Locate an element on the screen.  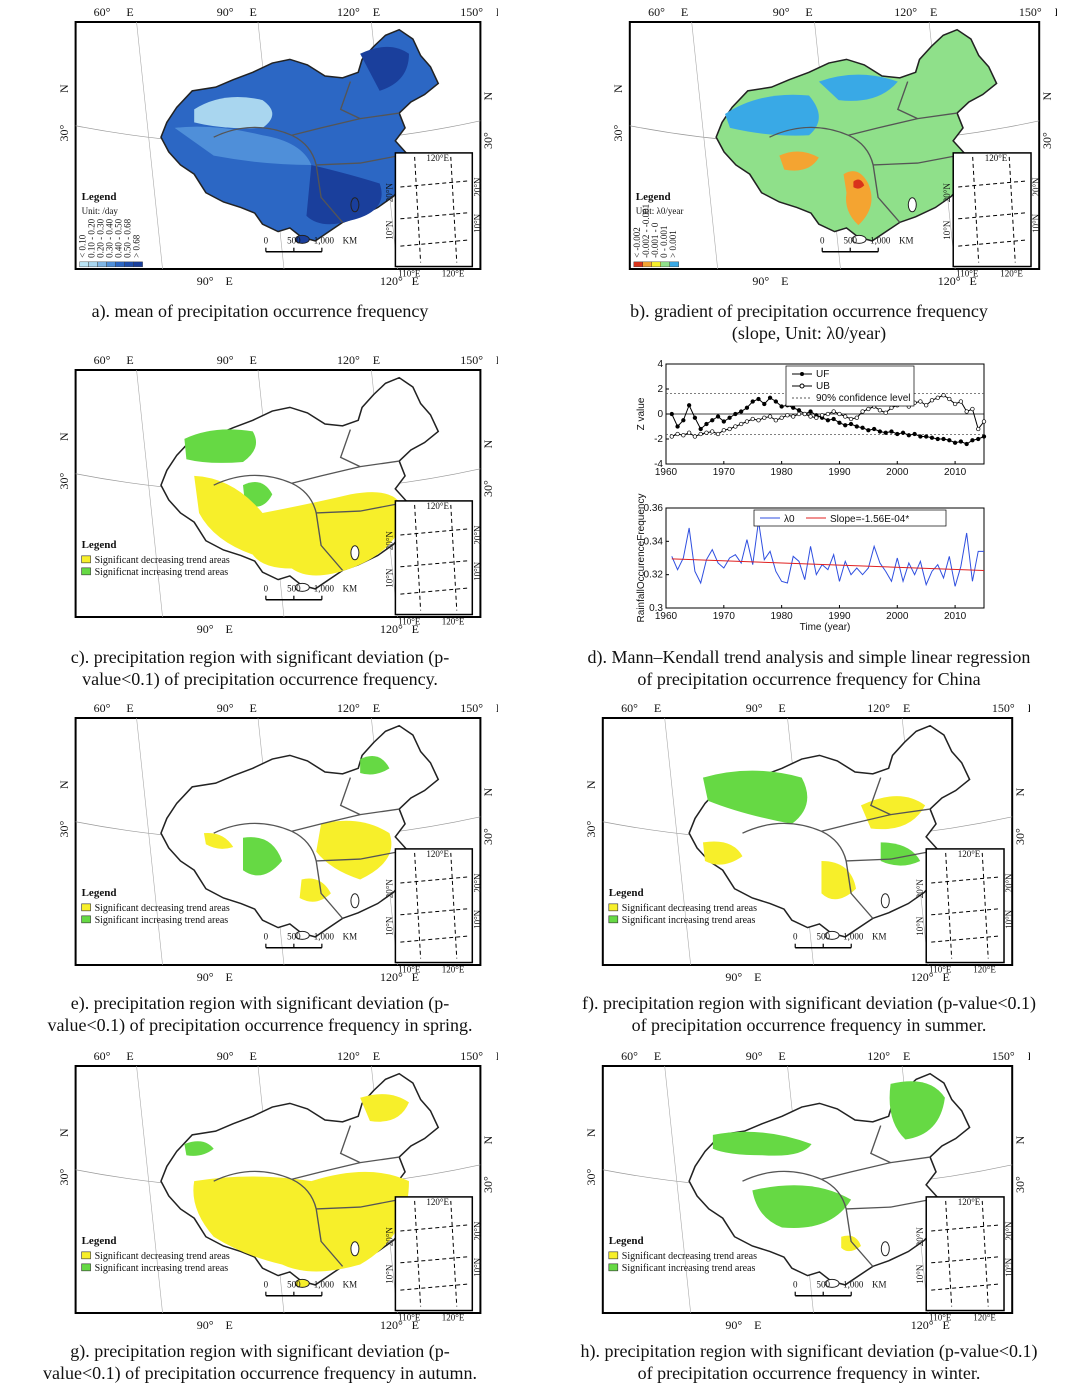
region-increasing-se is located at coordinates (900, 854).